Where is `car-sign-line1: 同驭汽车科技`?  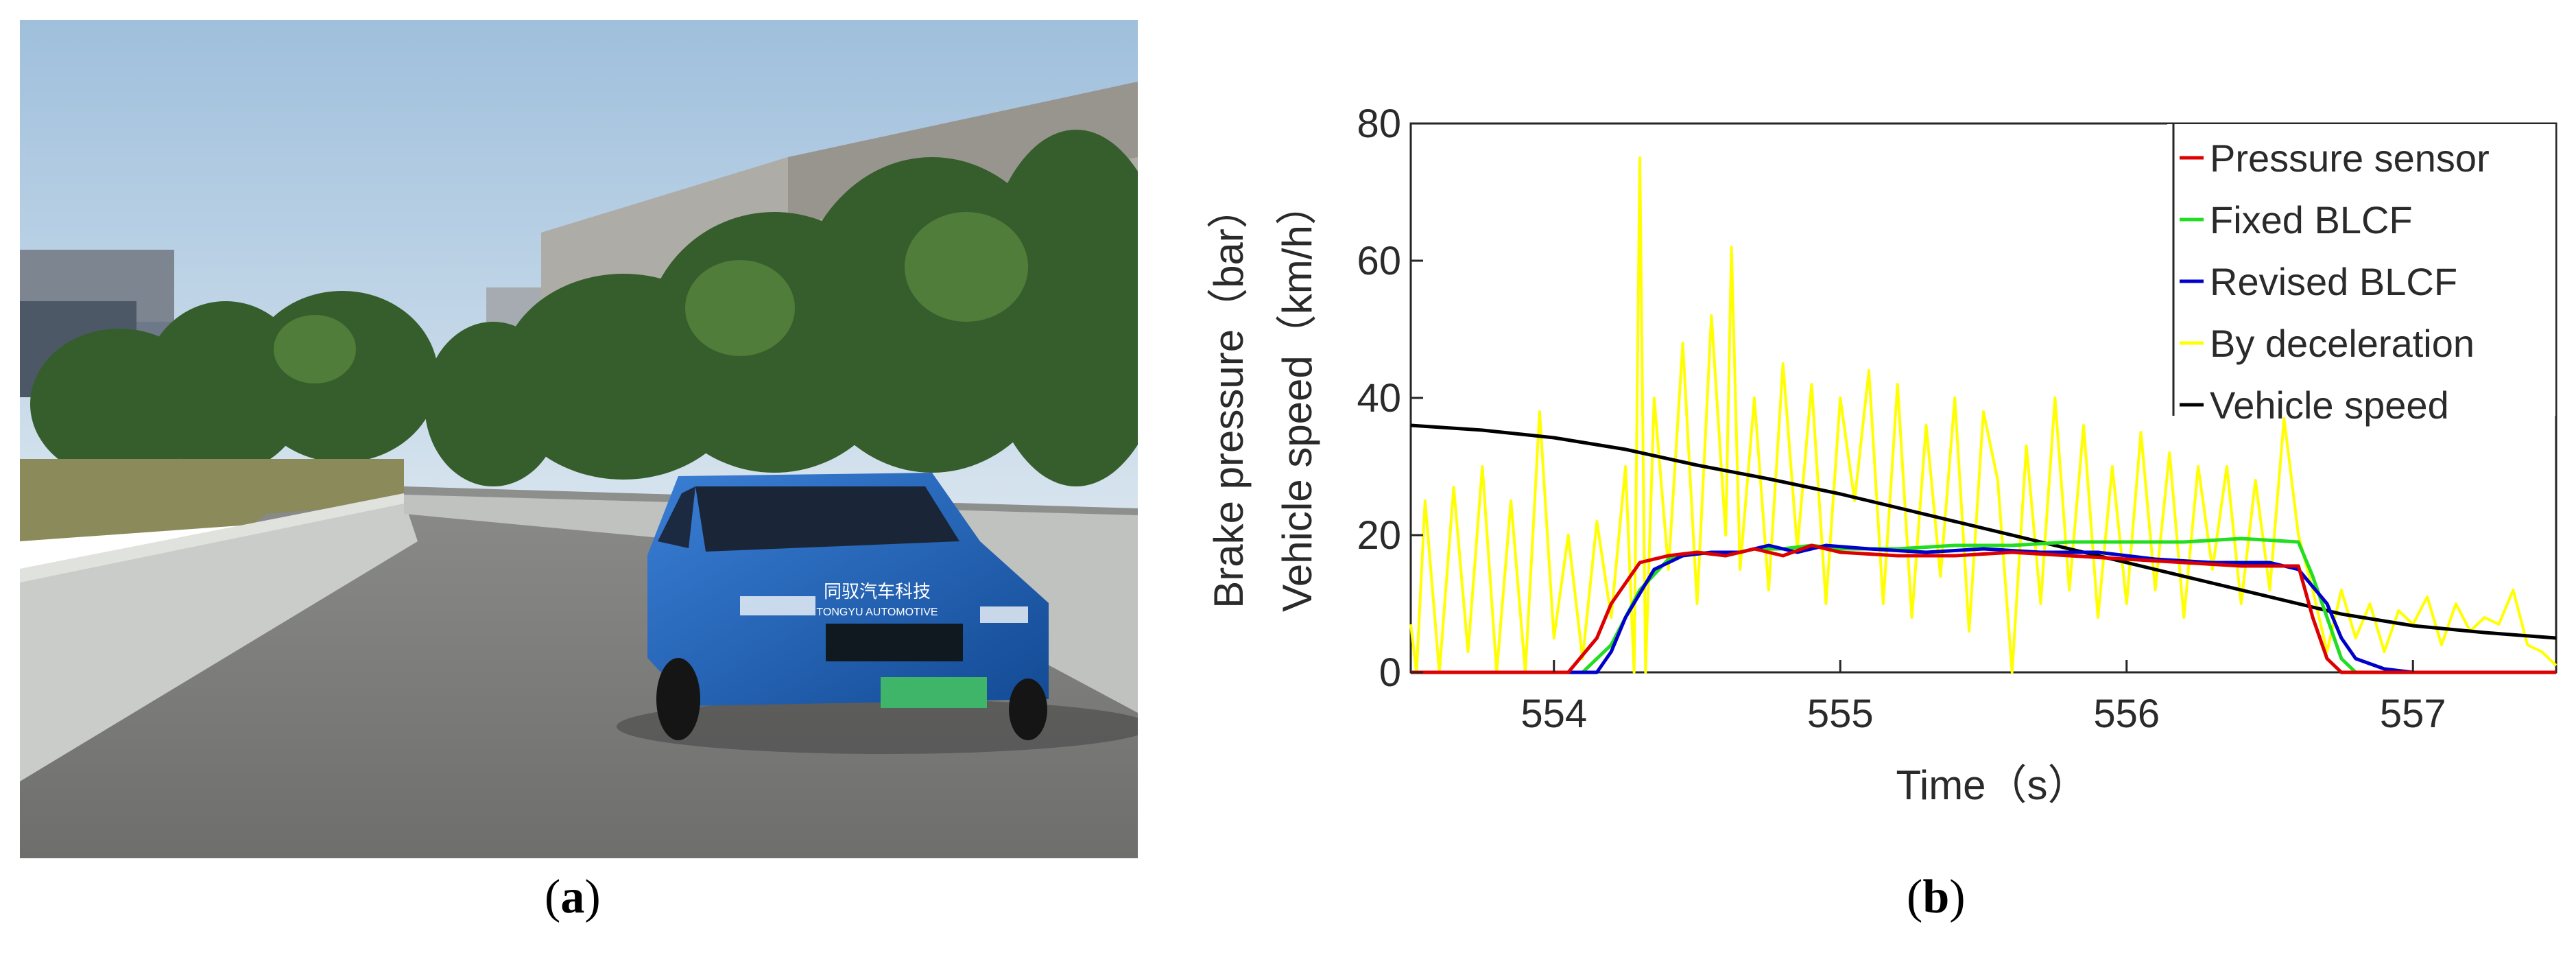 car-sign-line1: 同驭汽车科技 is located at coordinates (877, 592).